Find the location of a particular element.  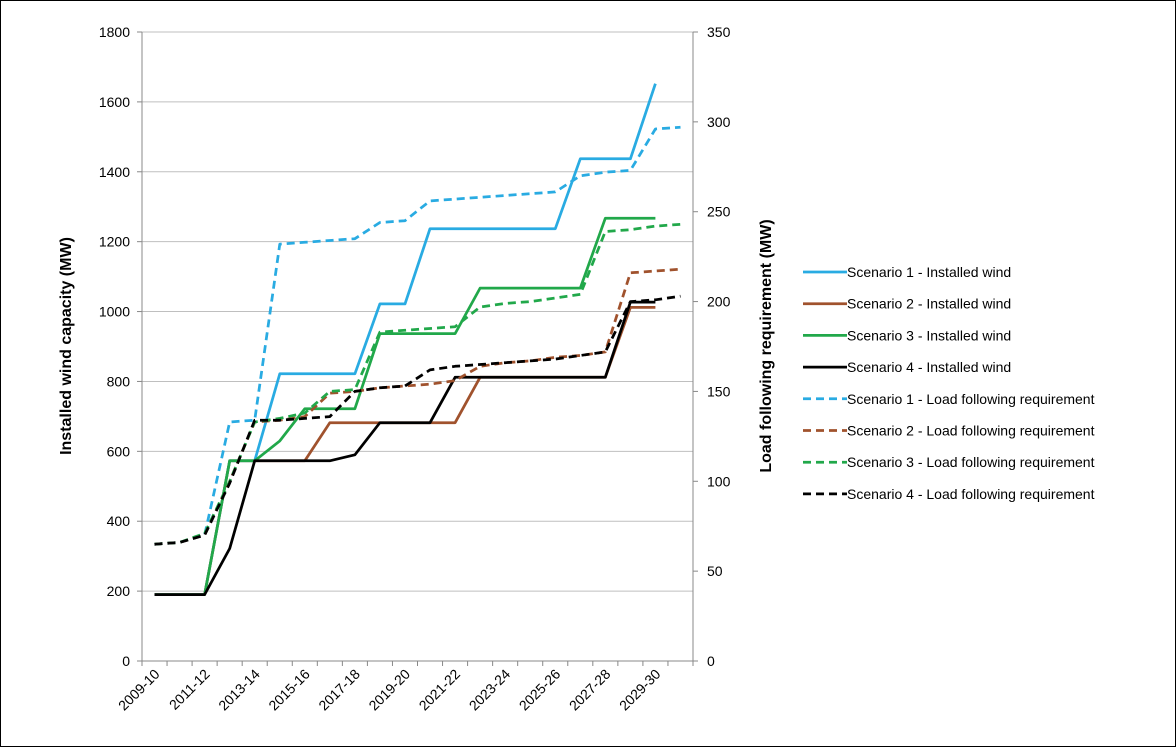

y2-axis-title: Load following requirement (MW) is located at coordinates (766, 345).